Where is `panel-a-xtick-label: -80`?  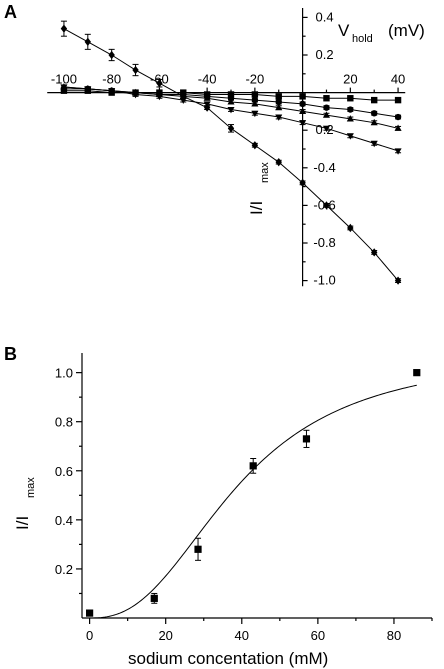
panel-a-xtick-label: -80 is located at coordinates (111, 79).